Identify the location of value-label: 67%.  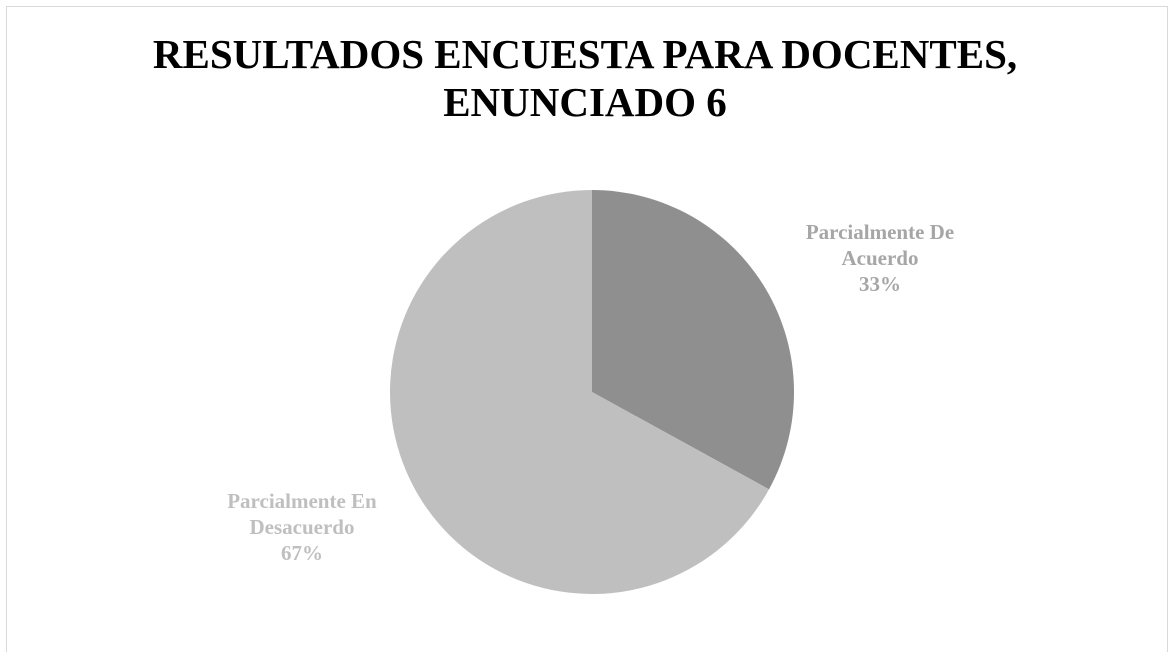
(302, 553).